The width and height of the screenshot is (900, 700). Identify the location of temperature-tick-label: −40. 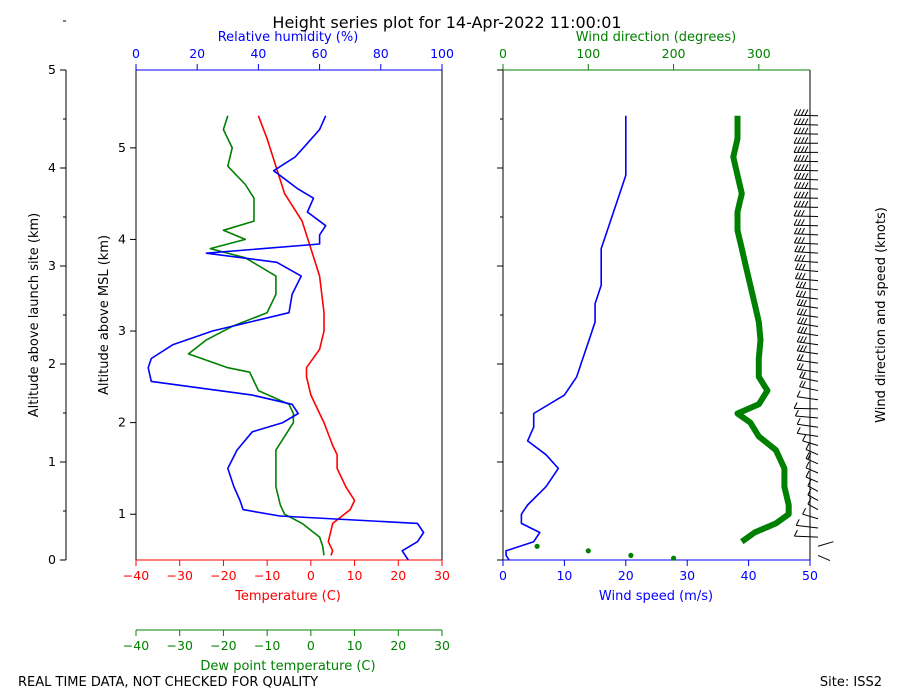
(136, 575).